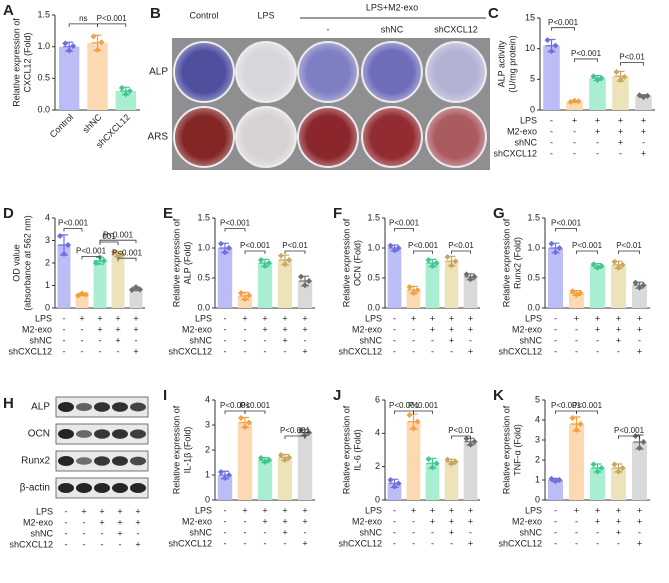 This screenshot has width=669, height=583. I want to click on y-tick-label: 0.5, so click(533, 277).